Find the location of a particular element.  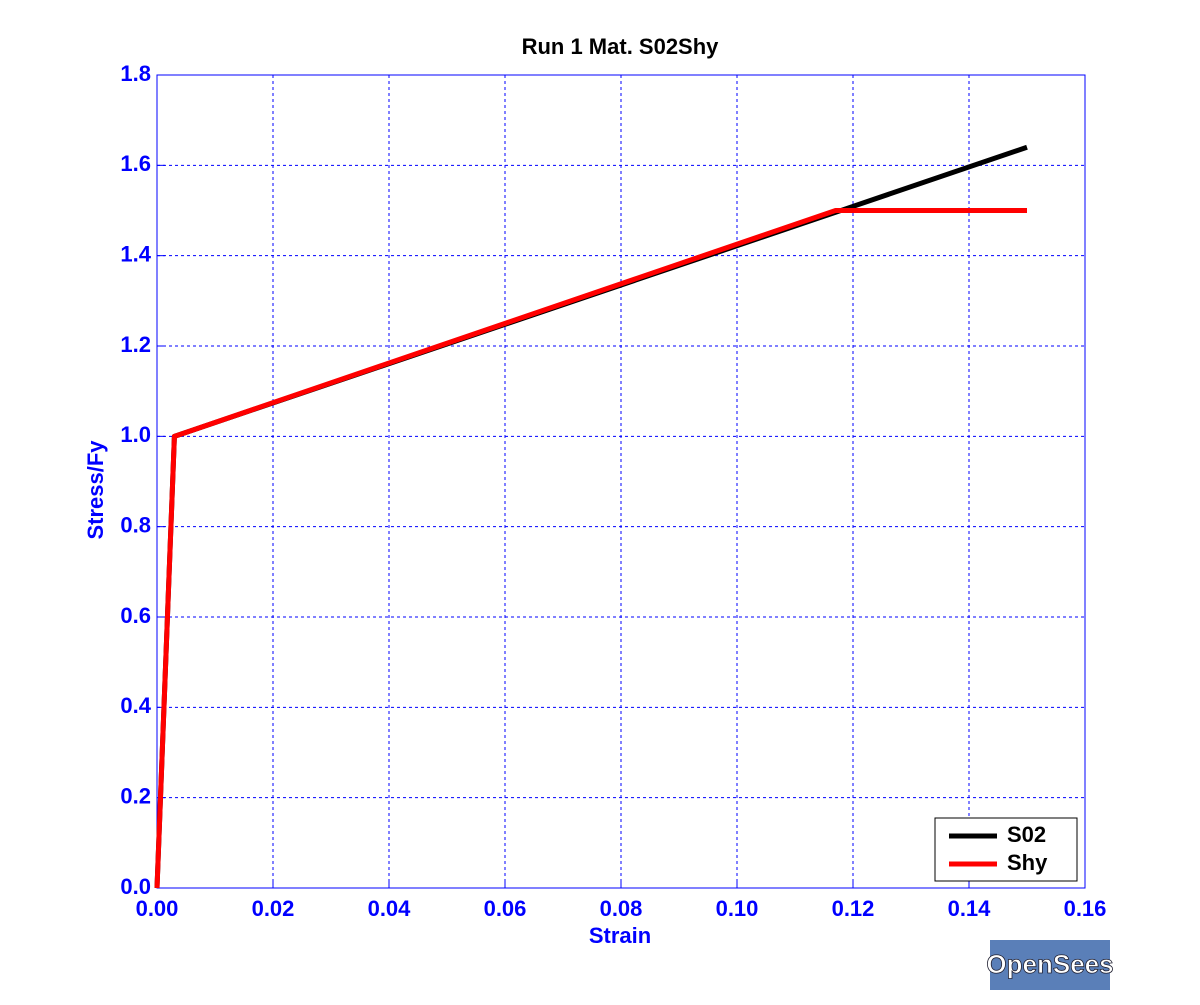

chart-title: Run 1 Mat. S02Shy is located at coordinates (621, 46).